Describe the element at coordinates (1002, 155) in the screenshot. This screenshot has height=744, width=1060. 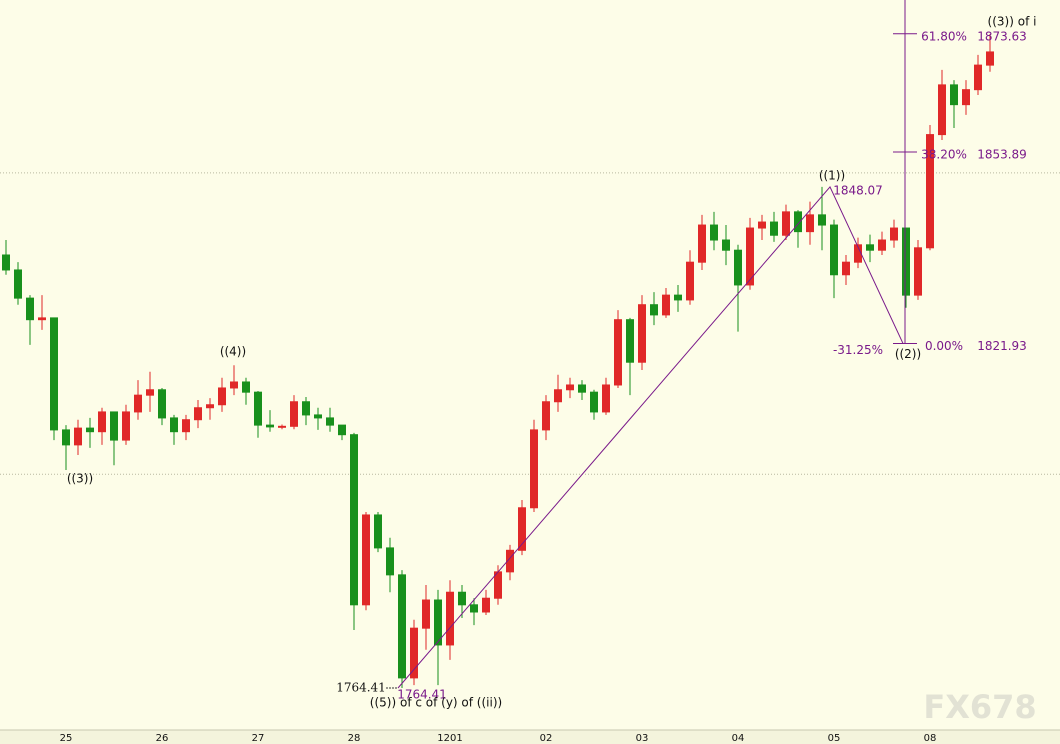
I see `fib-value: 1853.89` at that location.